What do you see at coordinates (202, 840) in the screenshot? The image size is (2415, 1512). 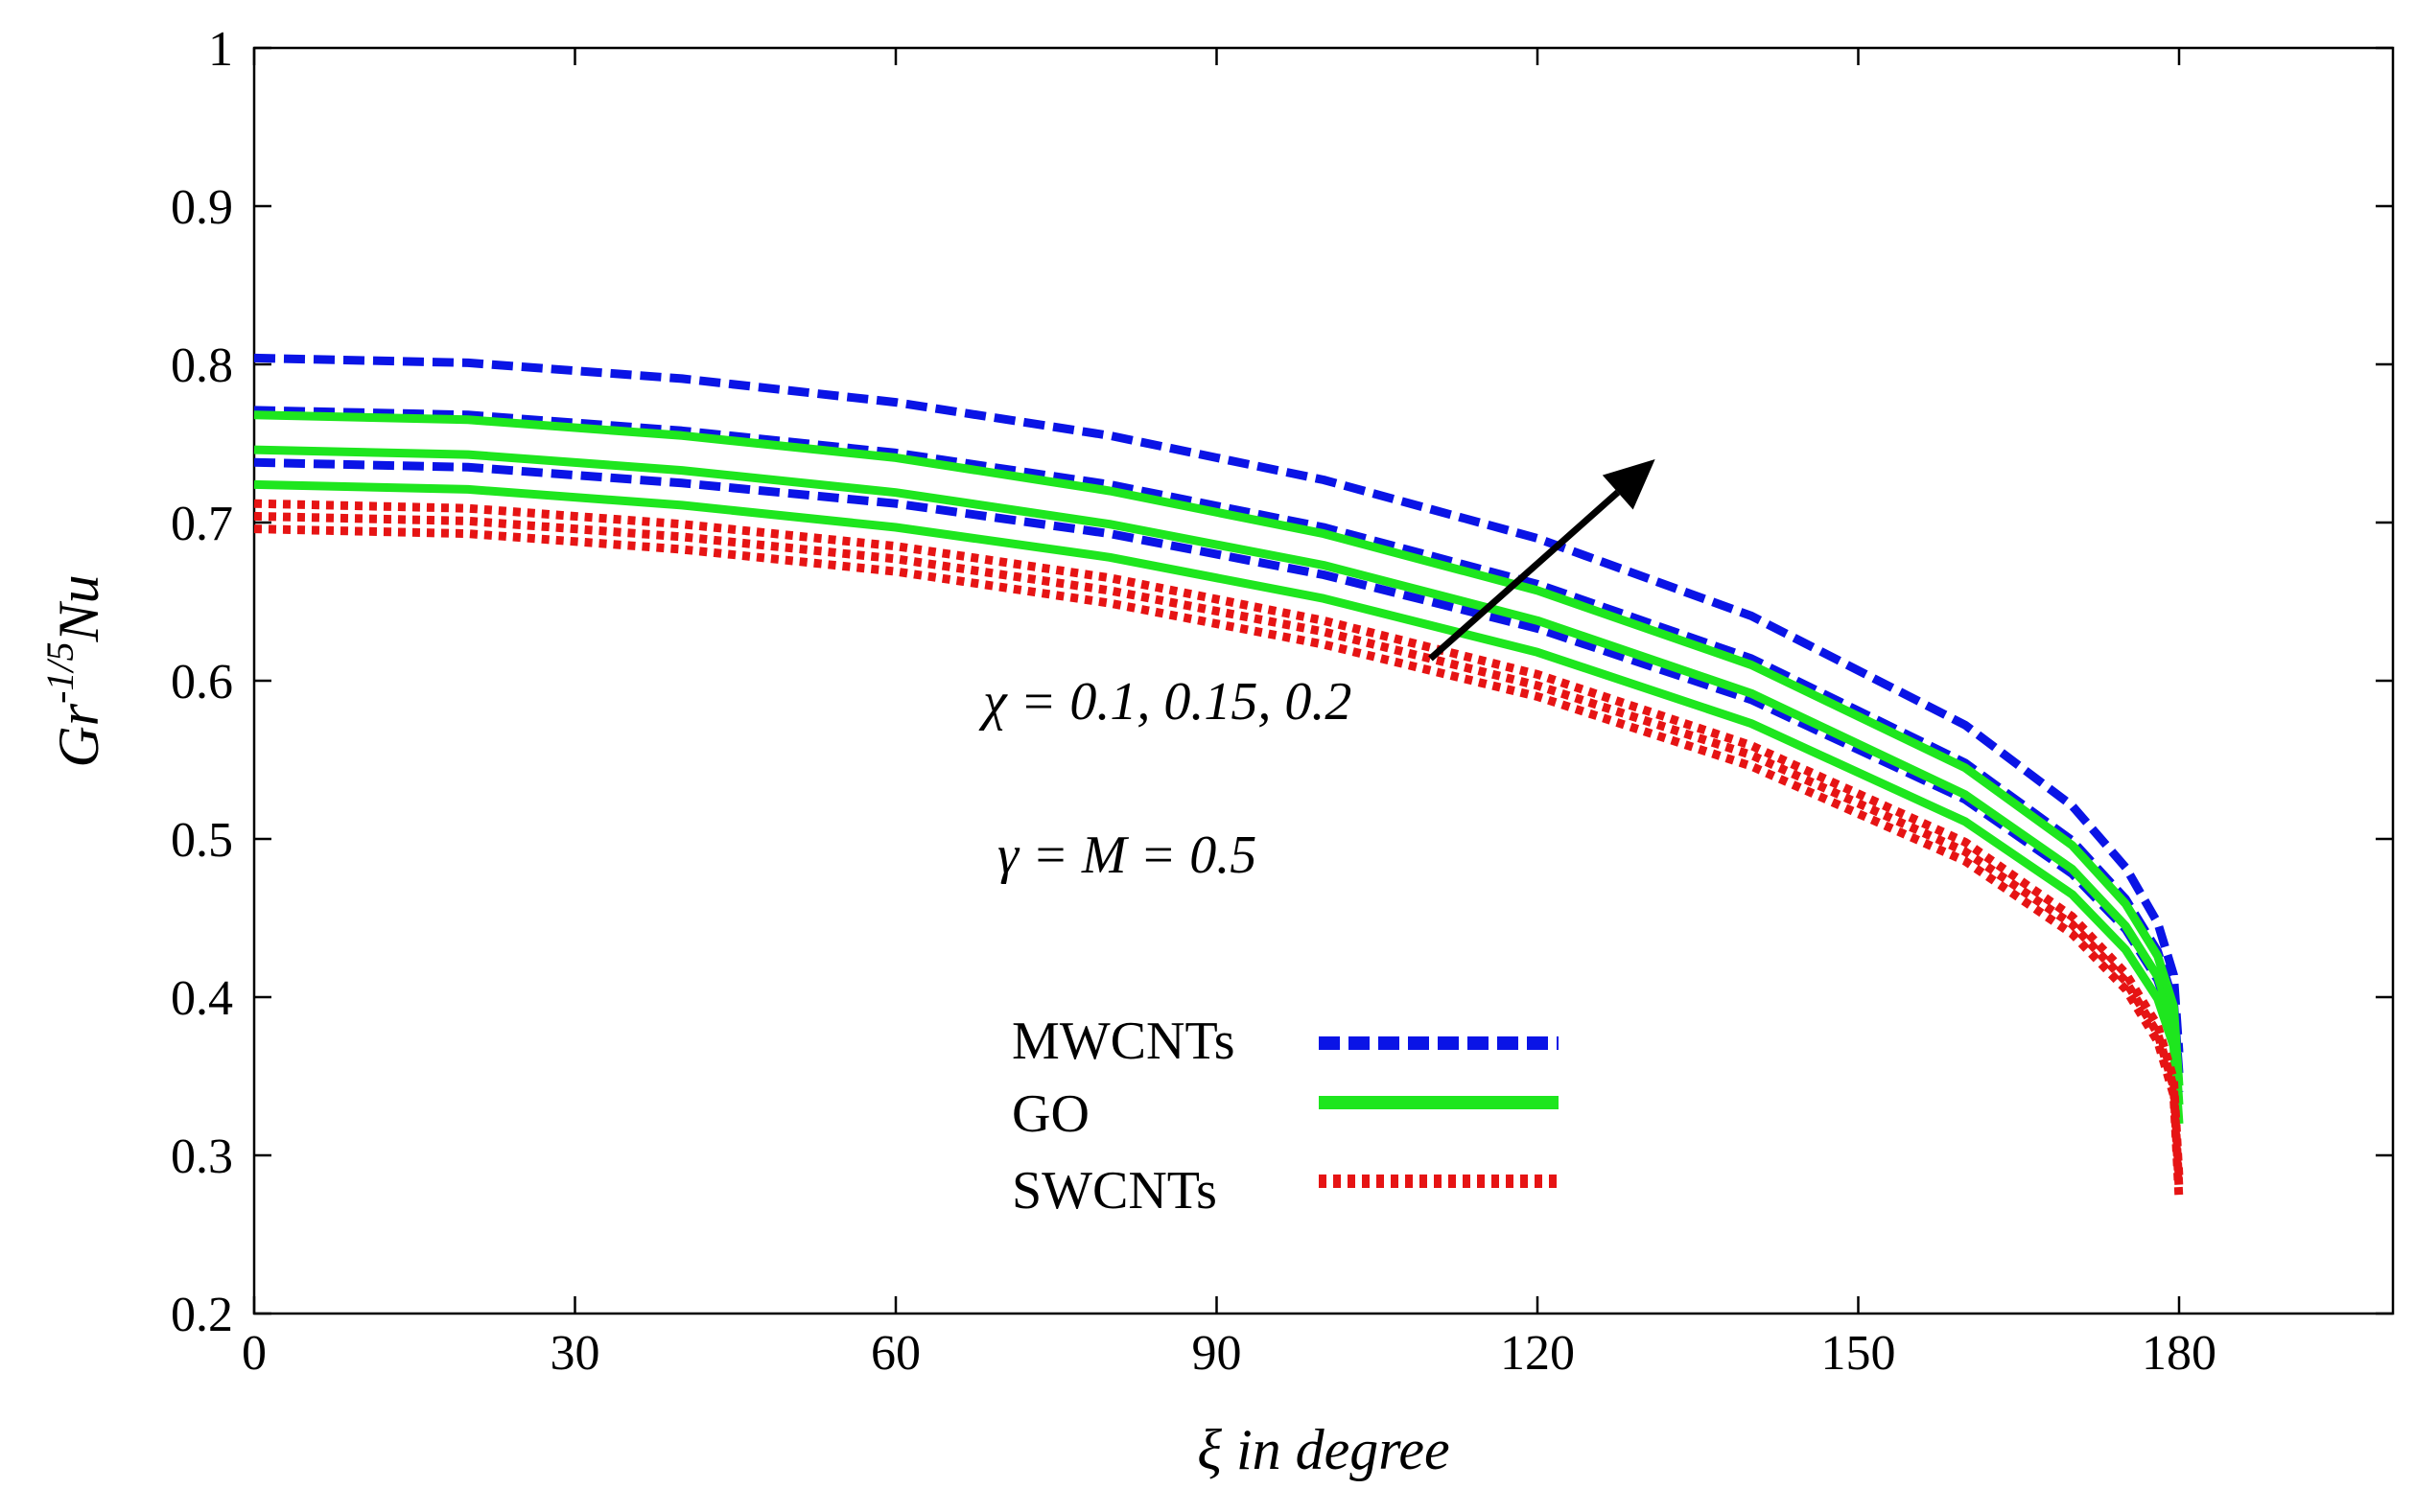 I see `y-tick-label: 0.5` at bounding box center [202, 840].